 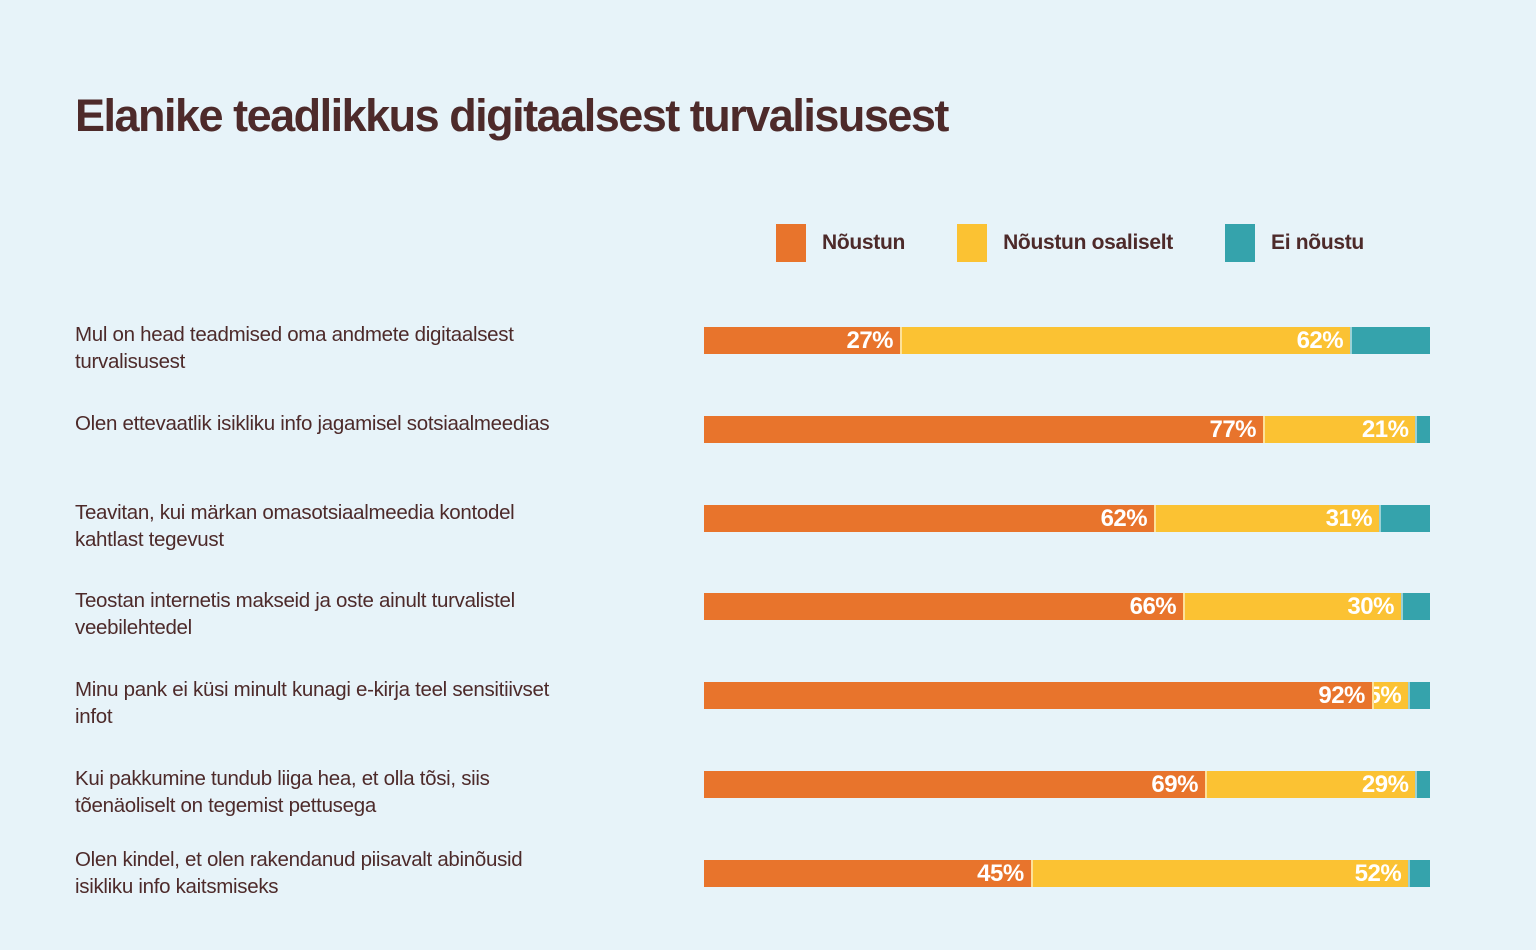 I want to click on bar-segment-agree: 69%, so click(x=954, y=784).